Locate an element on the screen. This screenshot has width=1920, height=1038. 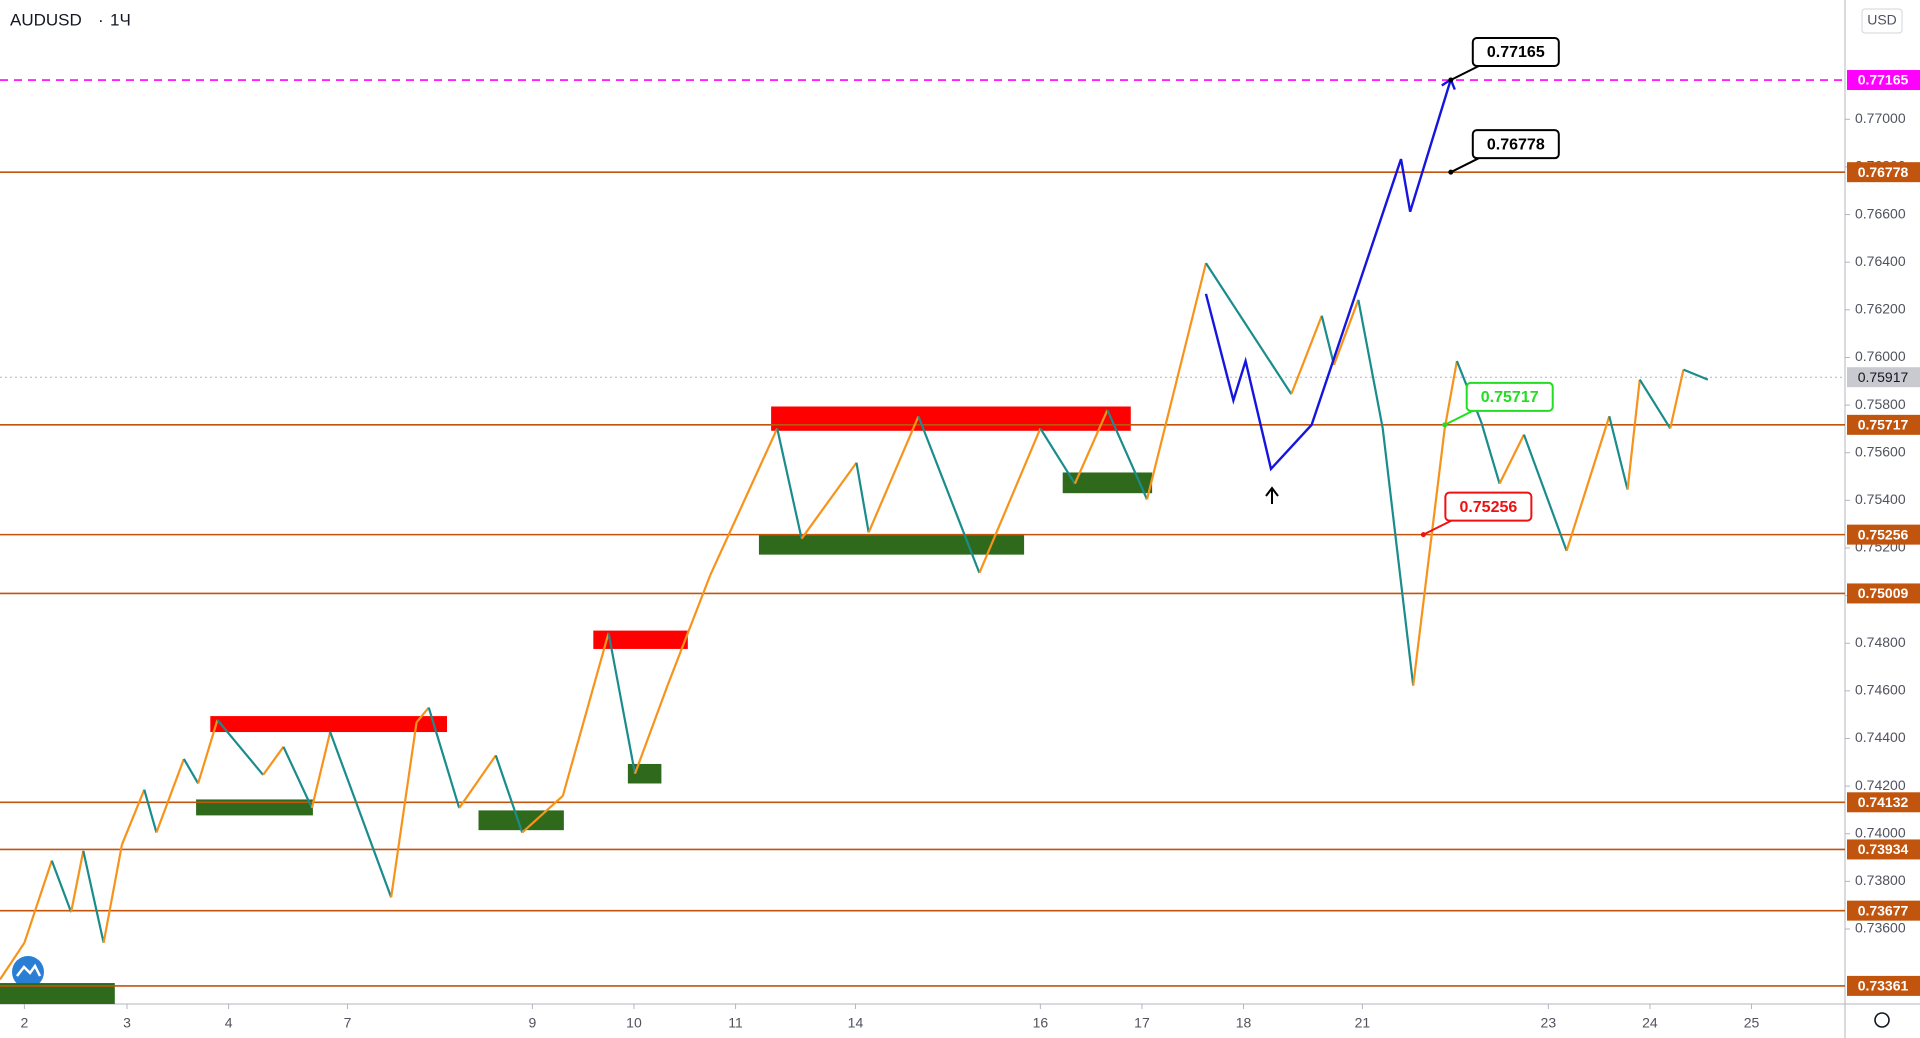
y-tick-label: 0.76000 is located at coordinates (1880, 356).